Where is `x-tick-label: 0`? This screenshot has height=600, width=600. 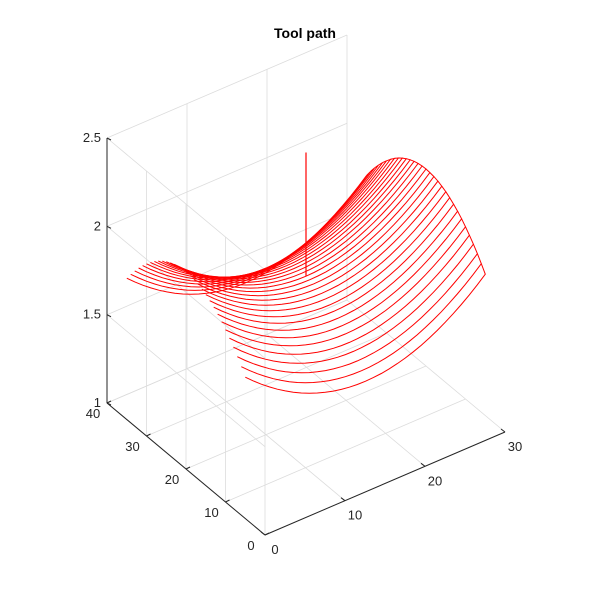 x-tick-label: 0 is located at coordinates (274, 549).